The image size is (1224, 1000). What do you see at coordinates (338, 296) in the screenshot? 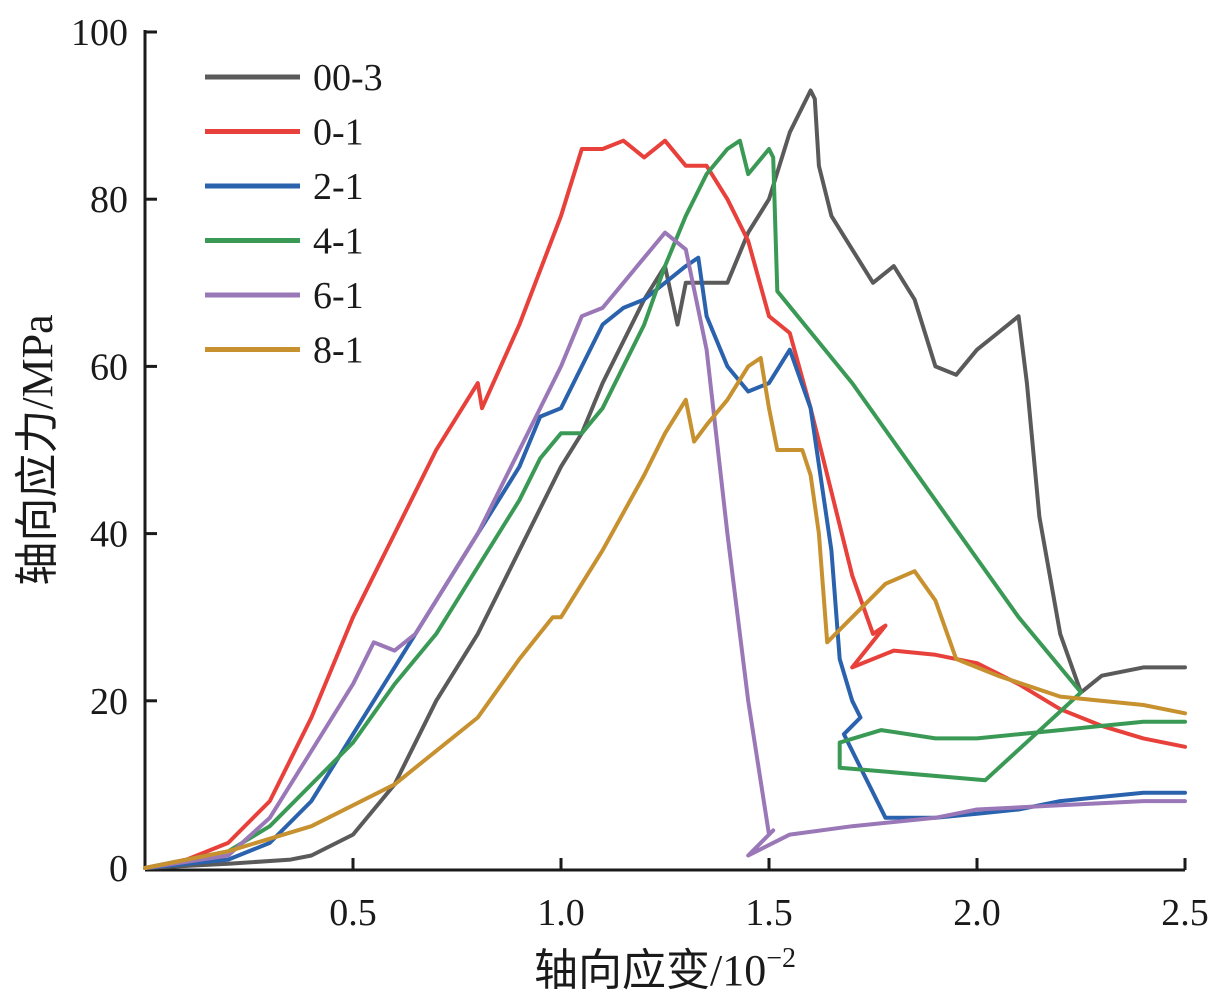
I see `legend-label-6-1: 6-1` at bounding box center [338, 296].